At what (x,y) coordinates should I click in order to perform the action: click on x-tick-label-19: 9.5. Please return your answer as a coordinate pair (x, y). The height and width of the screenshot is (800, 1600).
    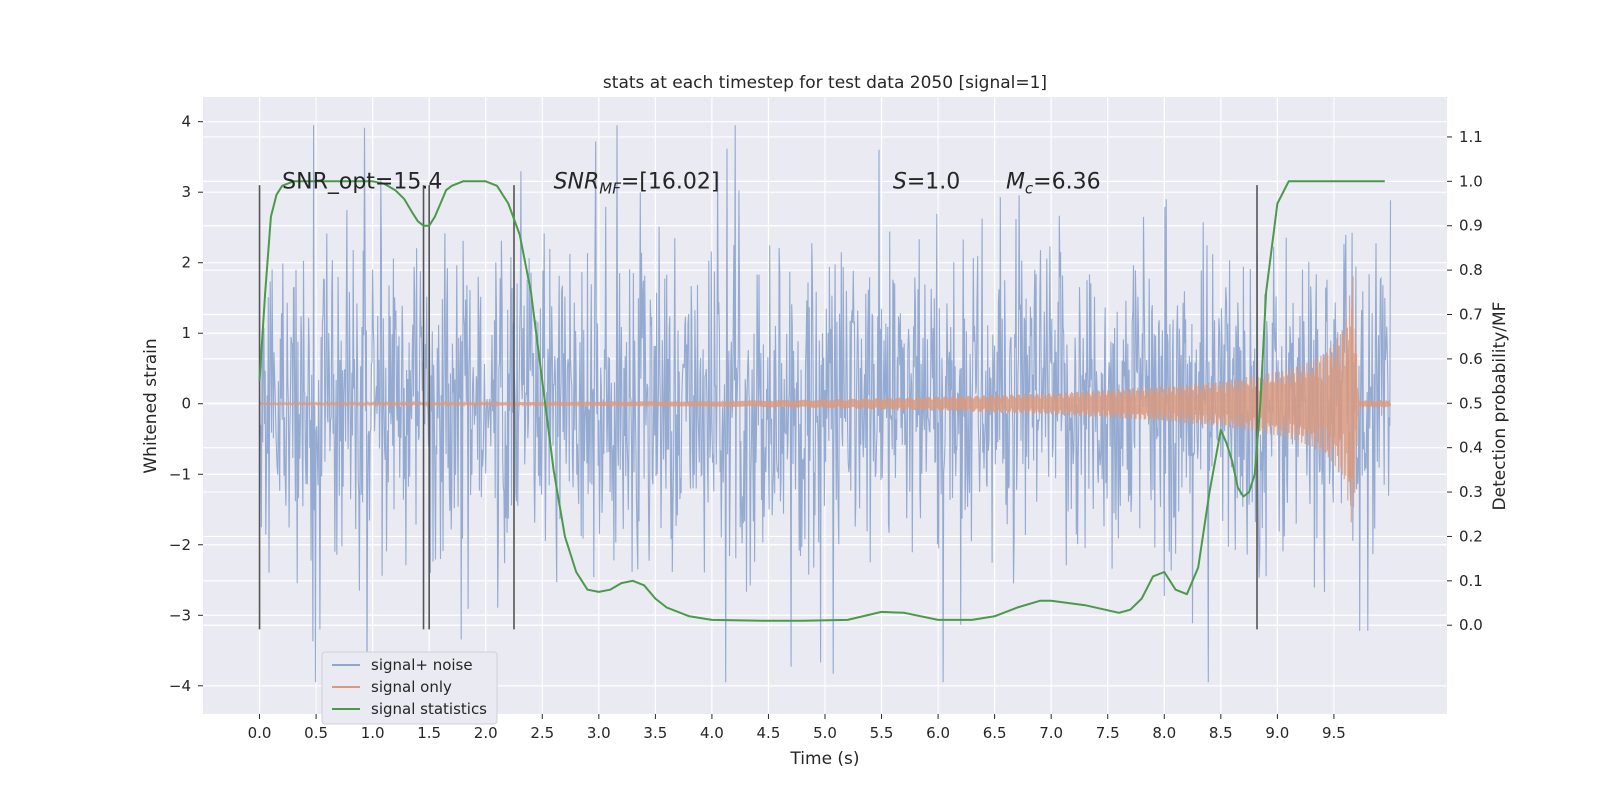
    Looking at the image, I should click on (1334, 733).